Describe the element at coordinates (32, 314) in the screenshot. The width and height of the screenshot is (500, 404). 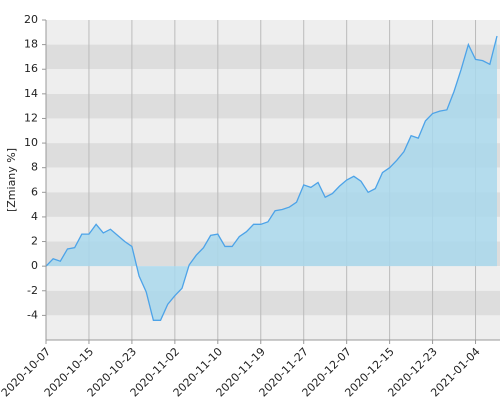
I see `y-tick-label: -4` at that location.